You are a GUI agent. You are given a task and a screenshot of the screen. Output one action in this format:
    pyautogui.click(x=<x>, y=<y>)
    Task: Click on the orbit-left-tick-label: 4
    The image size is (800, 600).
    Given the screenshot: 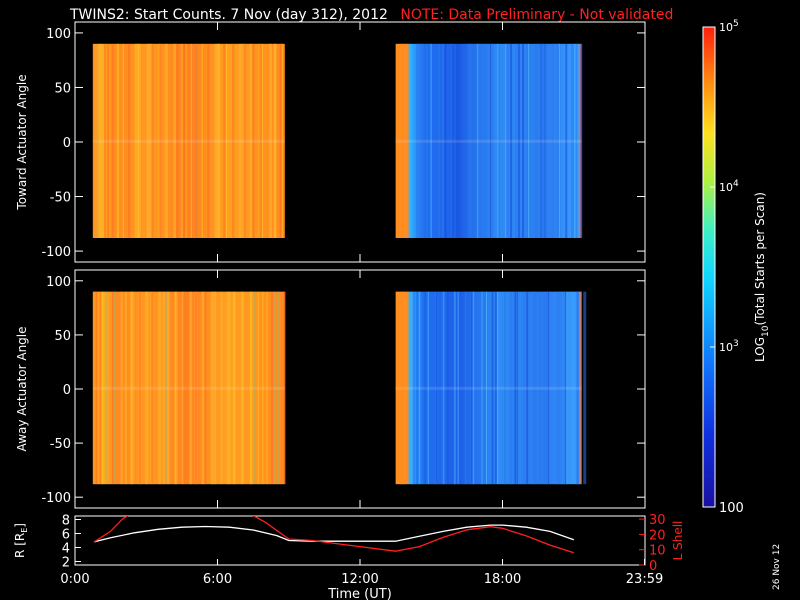 What is the action you would take?
    pyautogui.click(x=66, y=549)
    